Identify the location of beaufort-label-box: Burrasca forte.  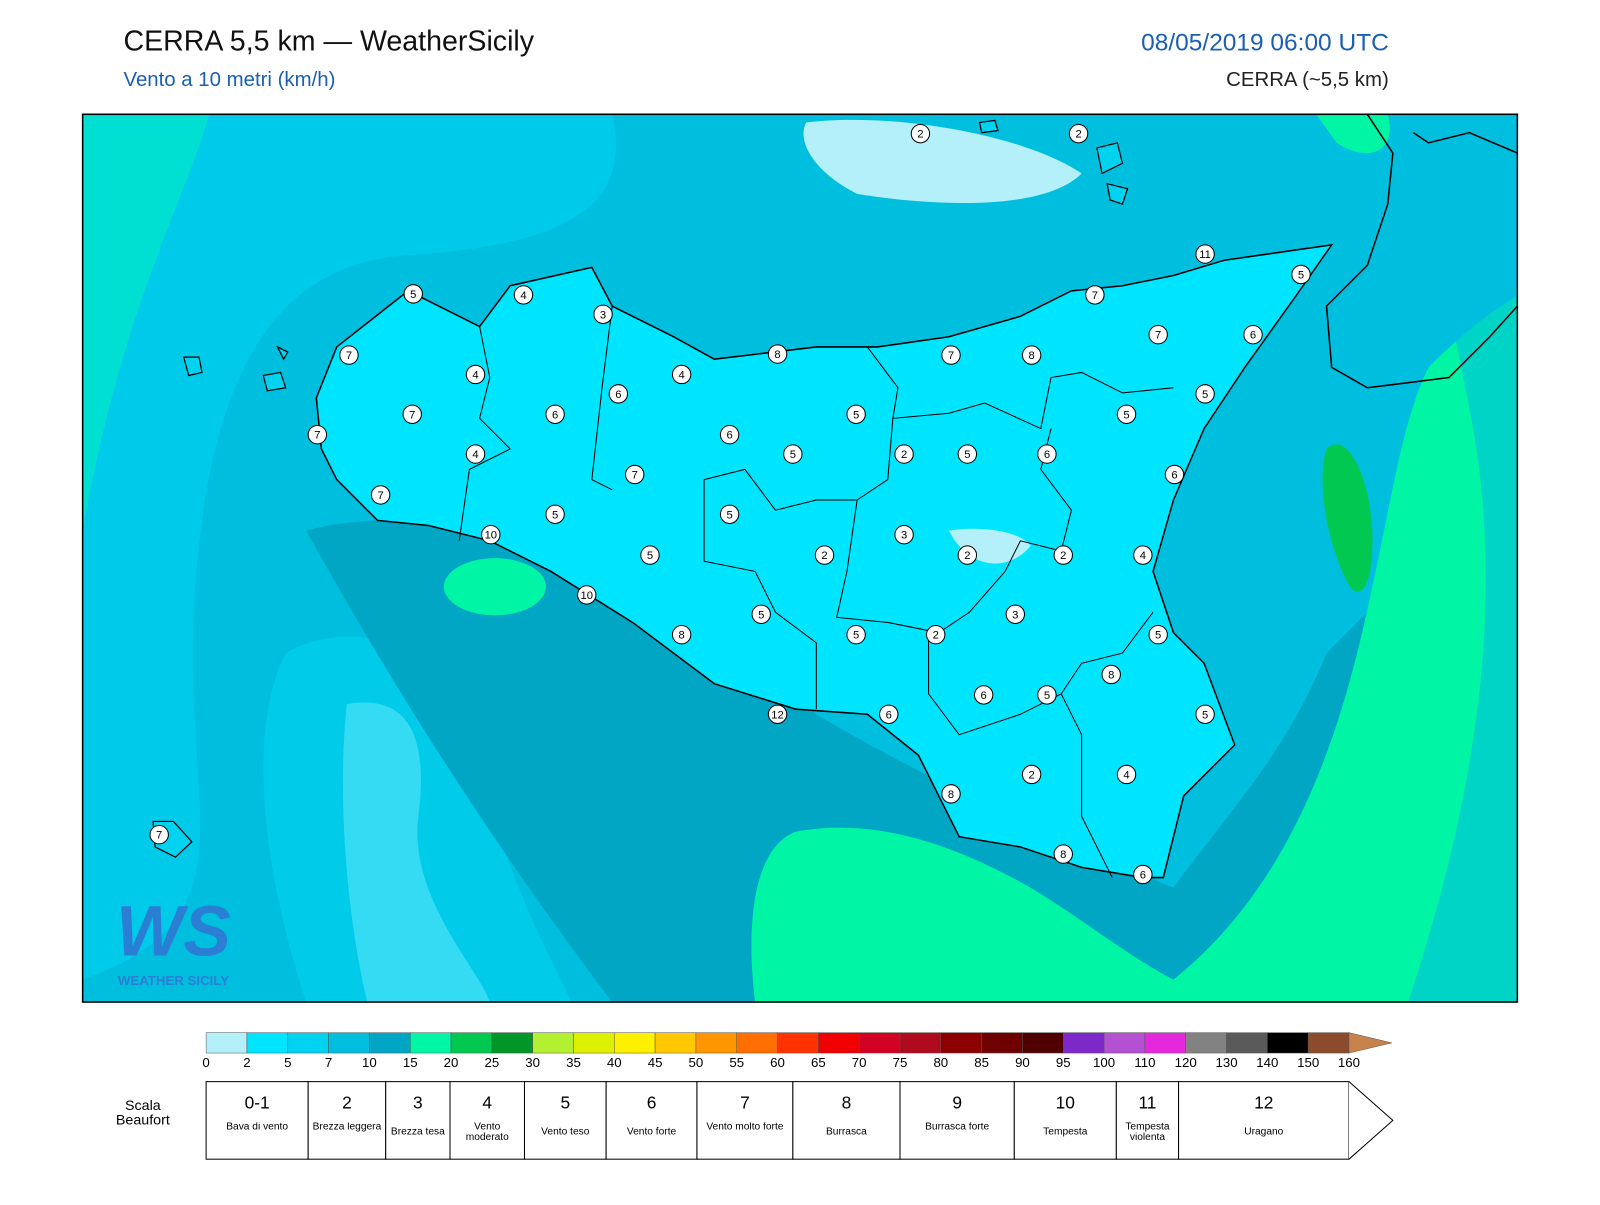
(957, 1127).